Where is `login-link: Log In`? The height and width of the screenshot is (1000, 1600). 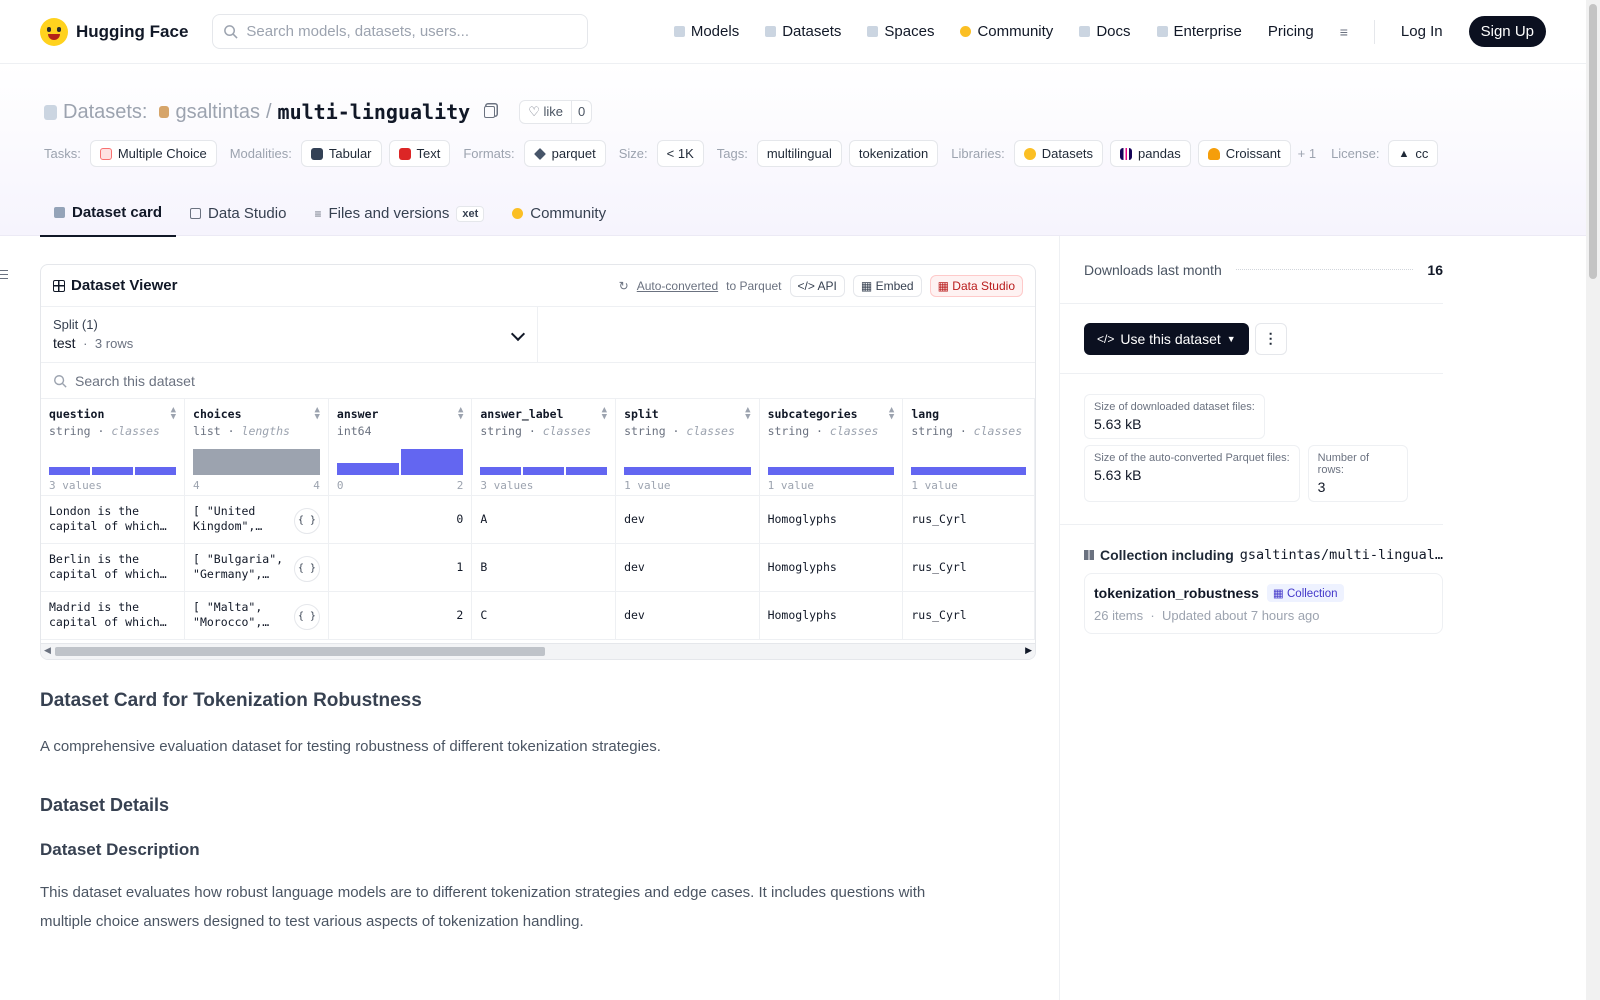 login-link: Log In is located at coordinates (1421, 31).